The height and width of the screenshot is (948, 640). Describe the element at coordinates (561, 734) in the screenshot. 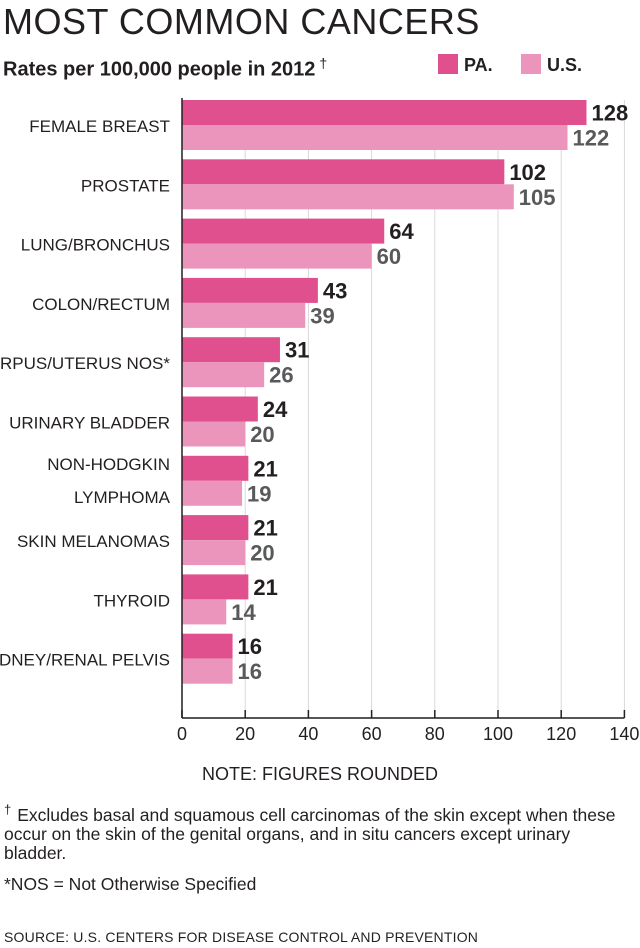

I see `x-tick-label-120: 120` at that location.